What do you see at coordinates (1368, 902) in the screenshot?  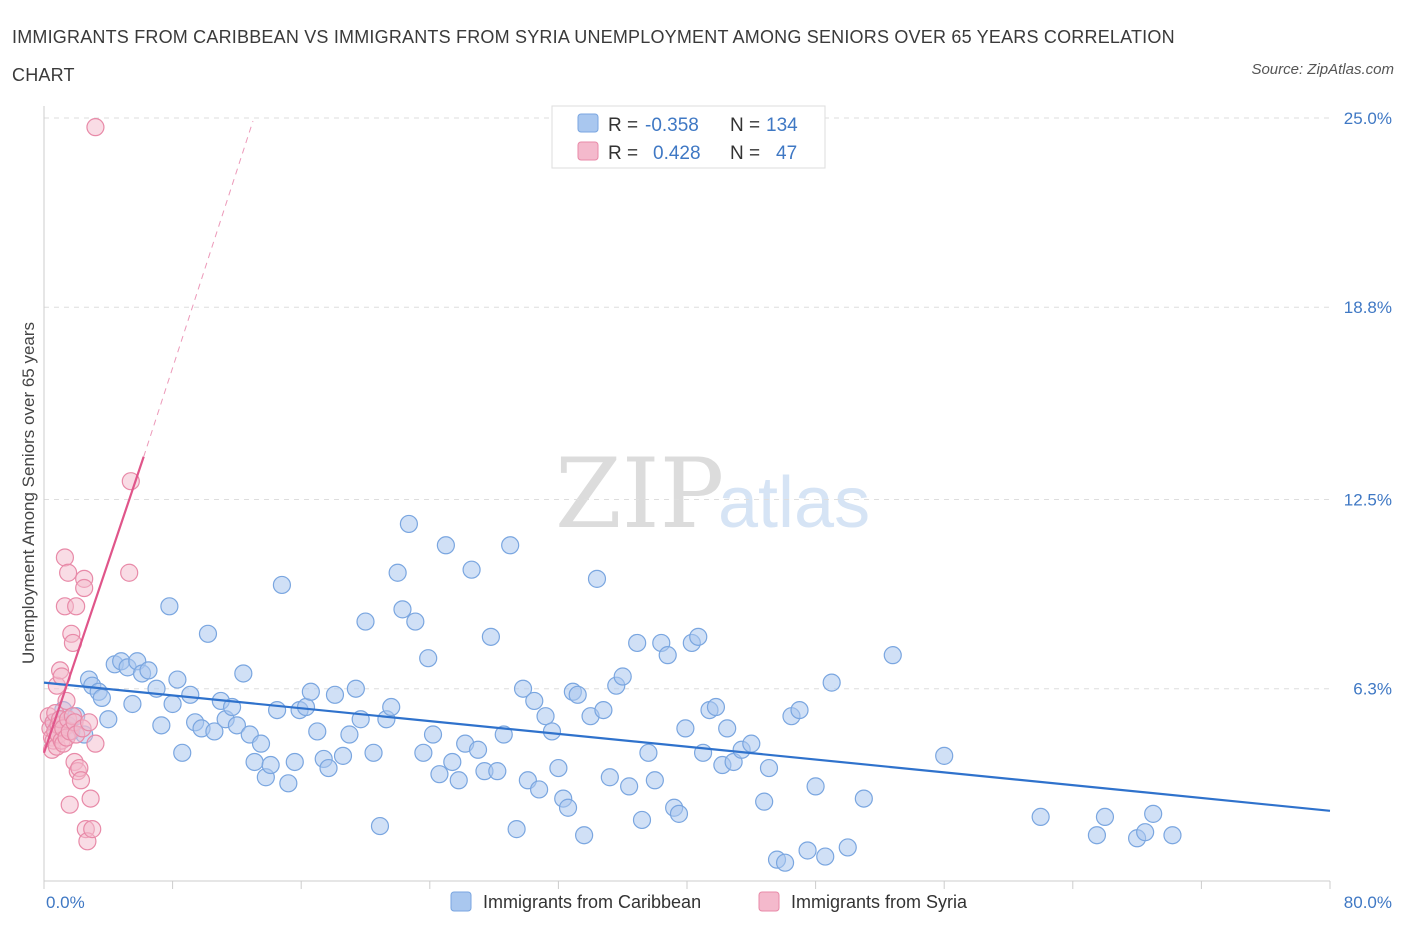 I see `x-tick-label-max: 80.0%` at bounding box center [1368, 902].